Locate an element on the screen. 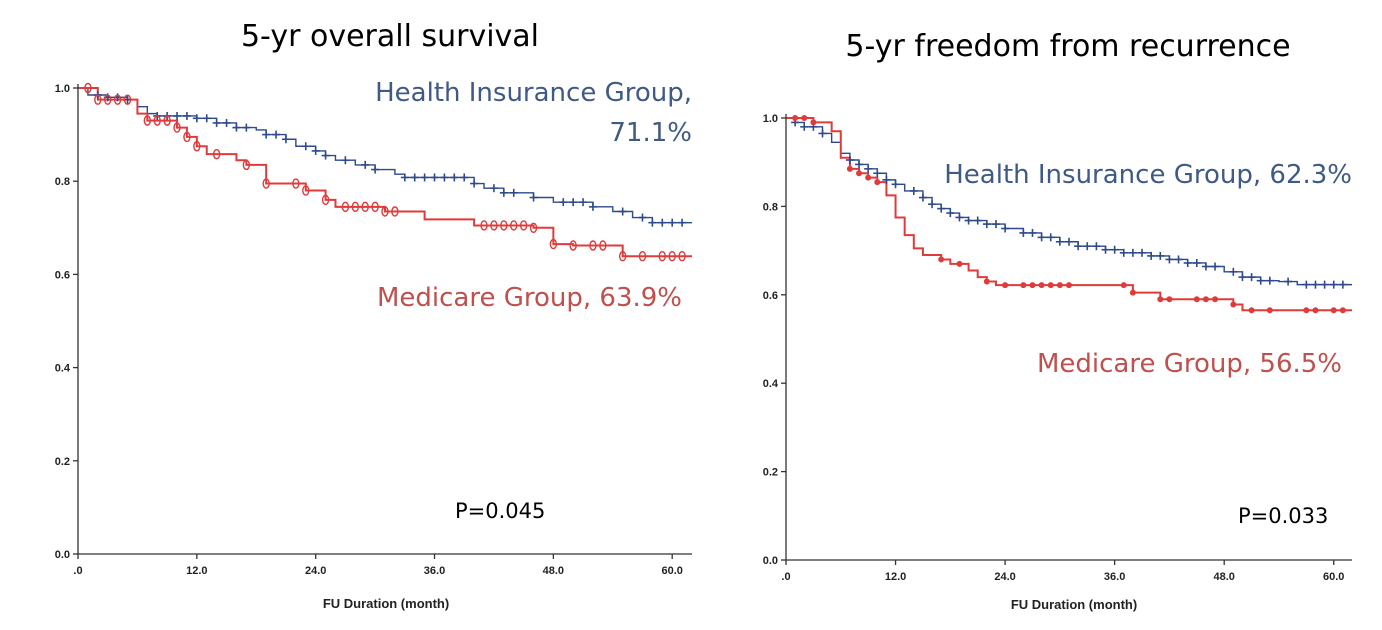 The width and height of the screenshot is (1382, 630). x-tick-label: 60.0 is located at coordinates (1333, 577).